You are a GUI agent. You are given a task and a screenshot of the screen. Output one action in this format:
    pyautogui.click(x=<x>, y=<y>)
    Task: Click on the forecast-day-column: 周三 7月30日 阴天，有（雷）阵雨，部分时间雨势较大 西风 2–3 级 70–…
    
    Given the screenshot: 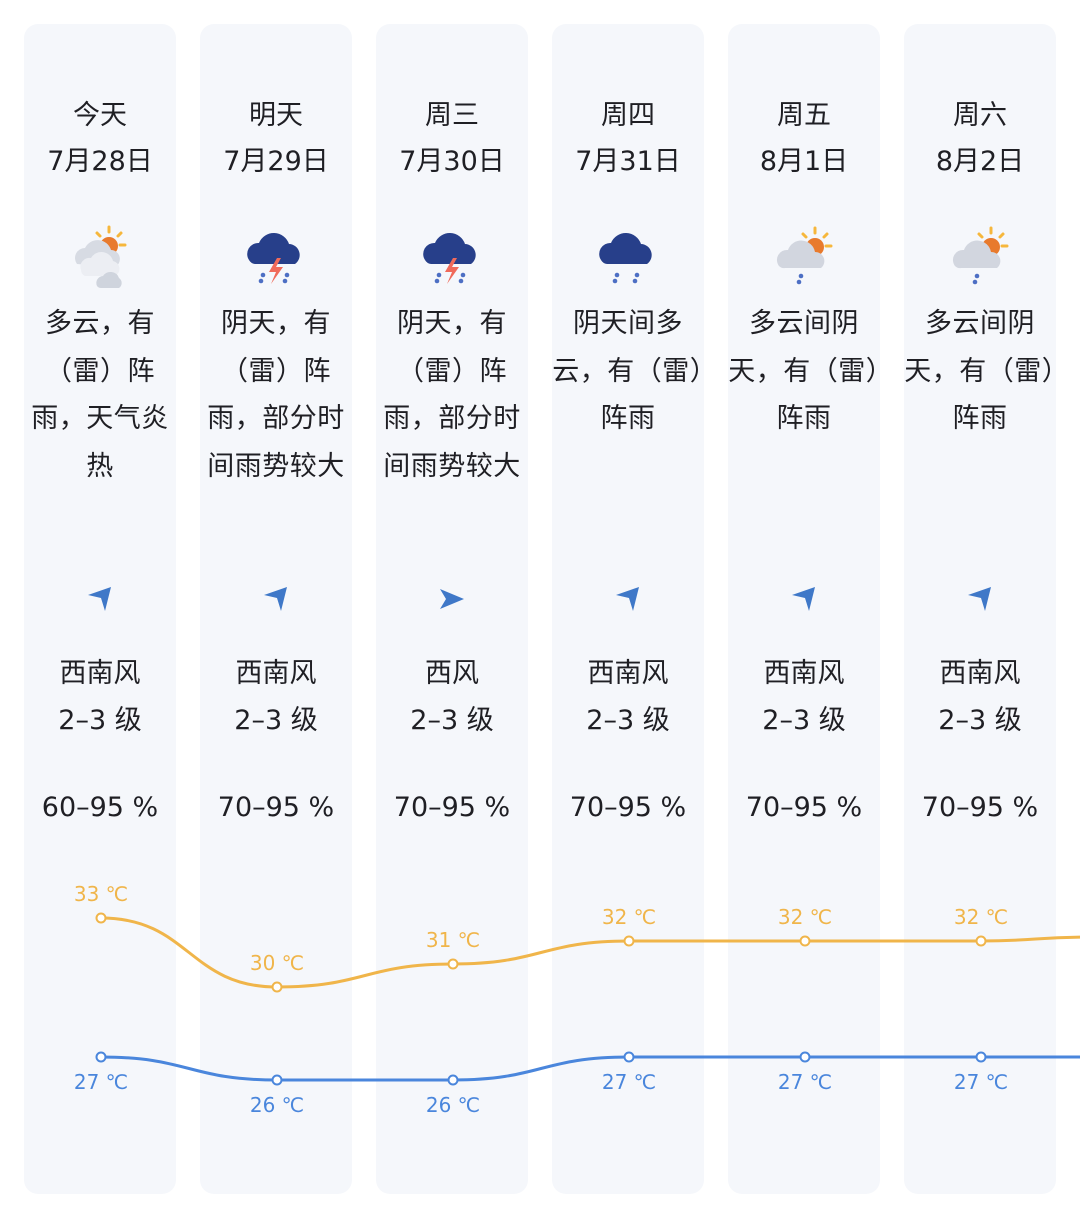 What is the action you would take?
    pyautogui.click(x=452, y=609)
    